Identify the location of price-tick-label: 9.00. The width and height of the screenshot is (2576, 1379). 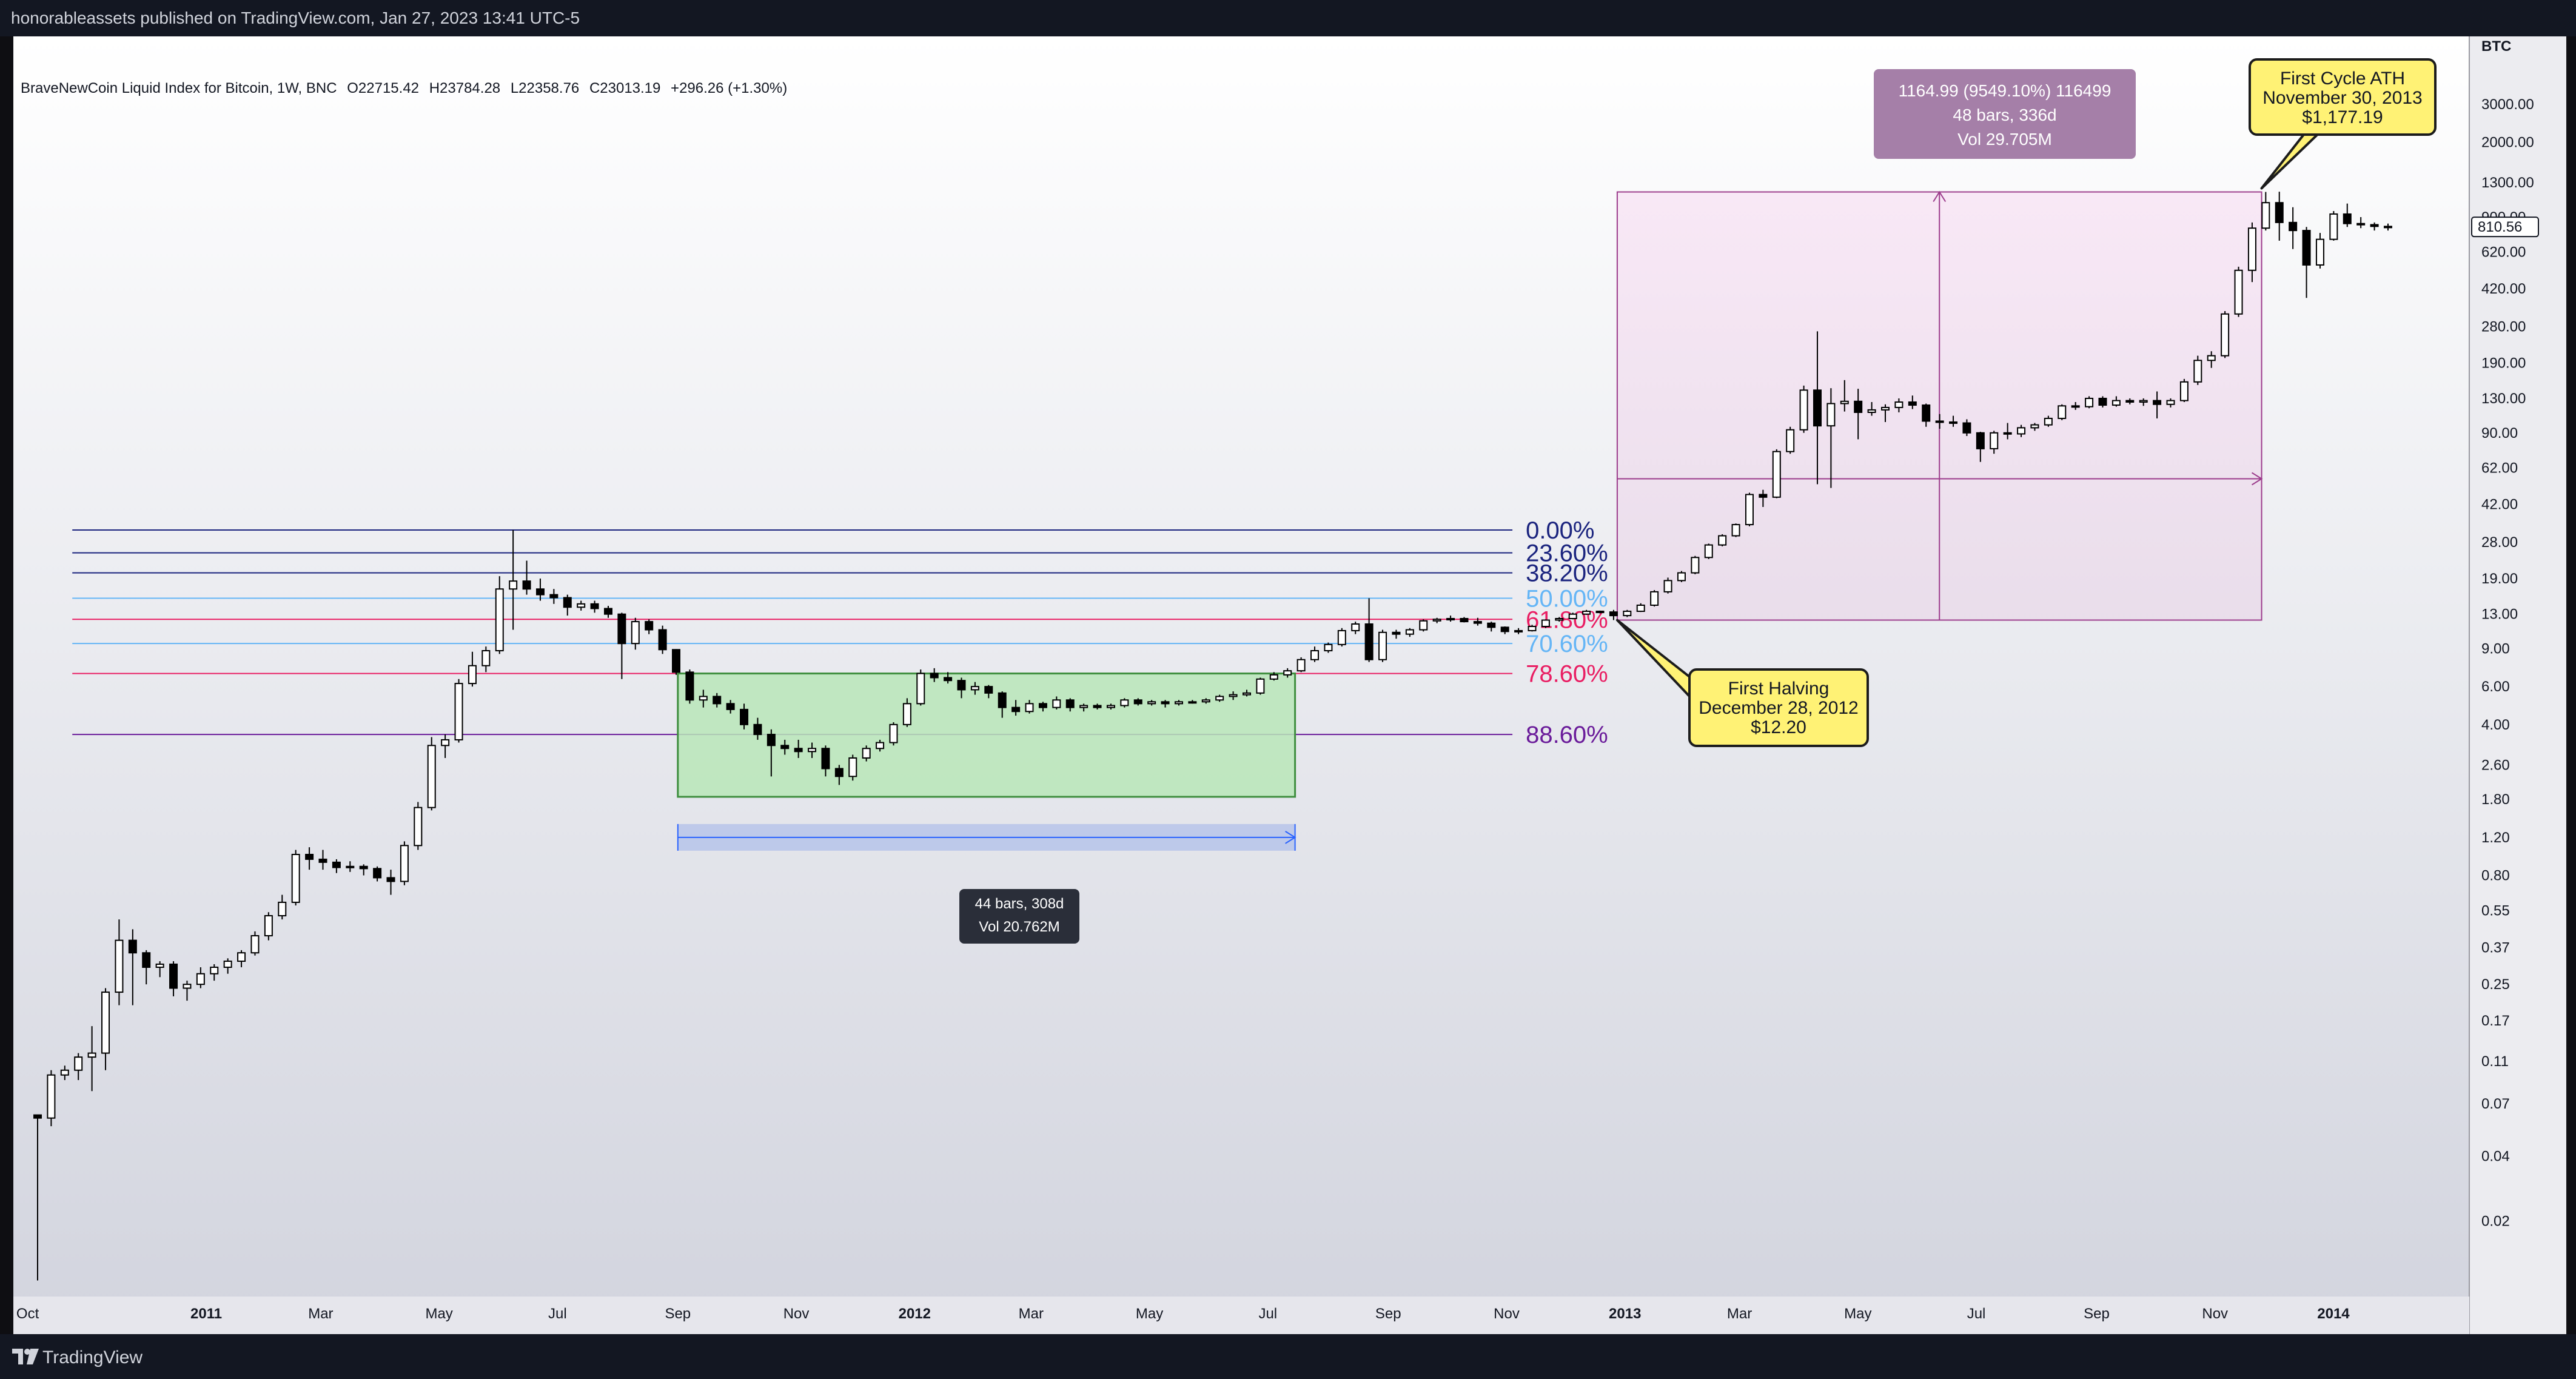
(2495, 649).